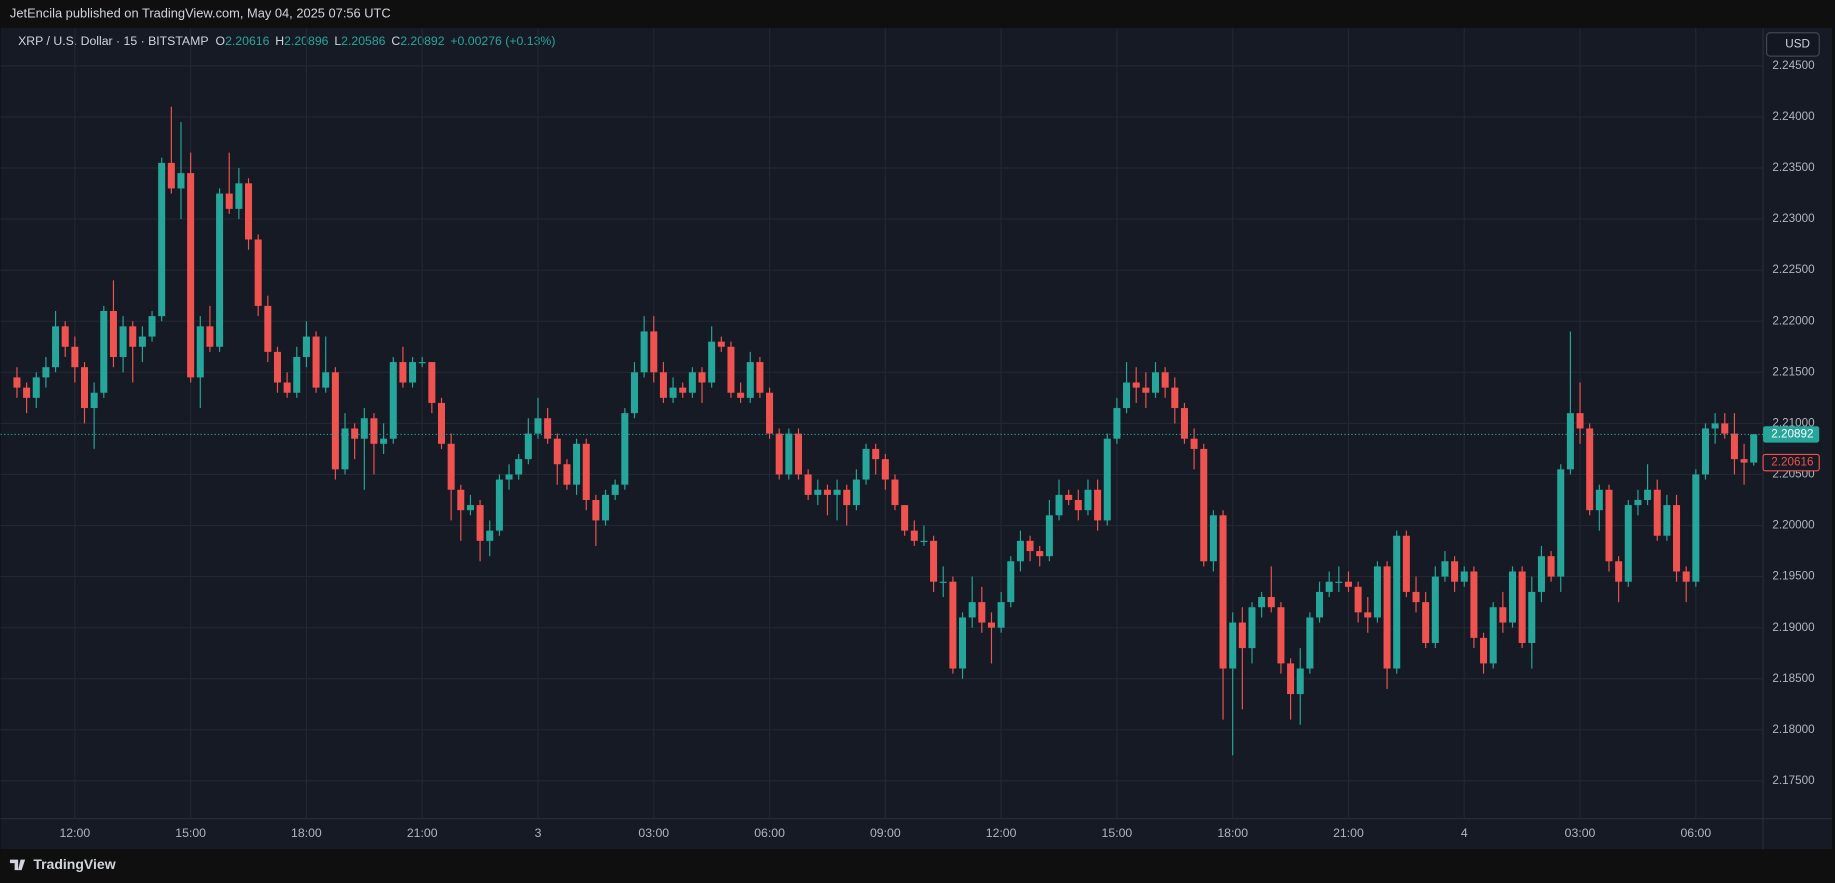 The height and width of the screenshot is (883, 1835). What do you see at coordinates (1793, 729) in the screenshot?
I see `y-tick-label: 2.18000` at bounding box center [1793, 729].